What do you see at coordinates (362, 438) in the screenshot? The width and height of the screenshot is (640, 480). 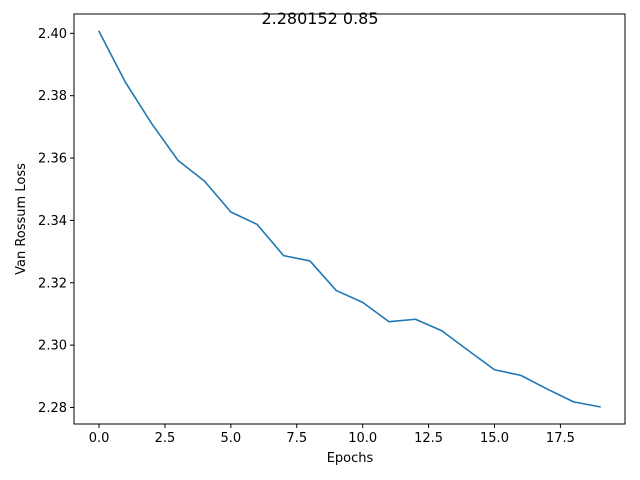 I see `x-tick-label: 10.0` at bounding box center [362, 438].